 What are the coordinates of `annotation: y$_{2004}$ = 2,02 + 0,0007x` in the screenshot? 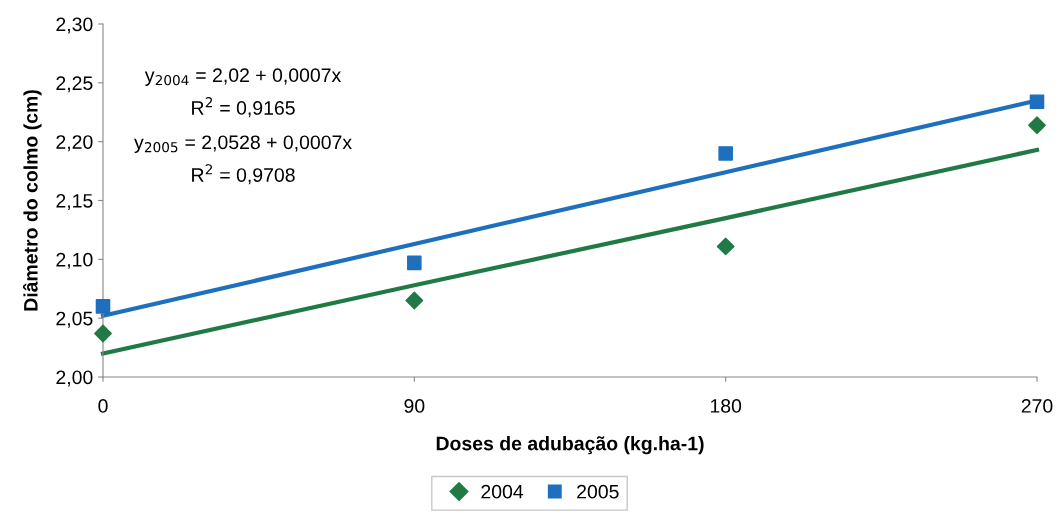 It's located at (243, 77).